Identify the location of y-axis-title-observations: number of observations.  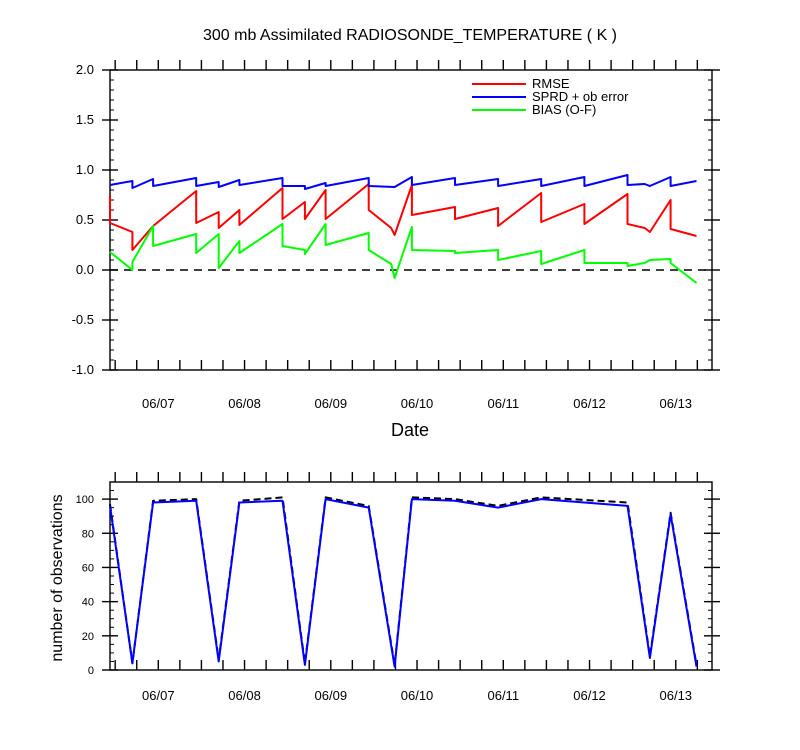
(57, 577).